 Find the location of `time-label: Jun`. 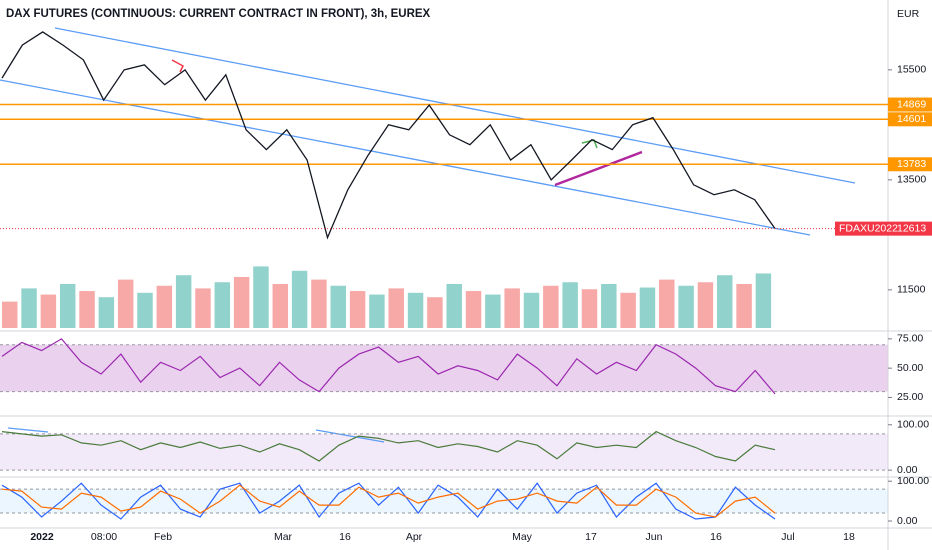

time-label: Jun is located at coordinates (654, 537).